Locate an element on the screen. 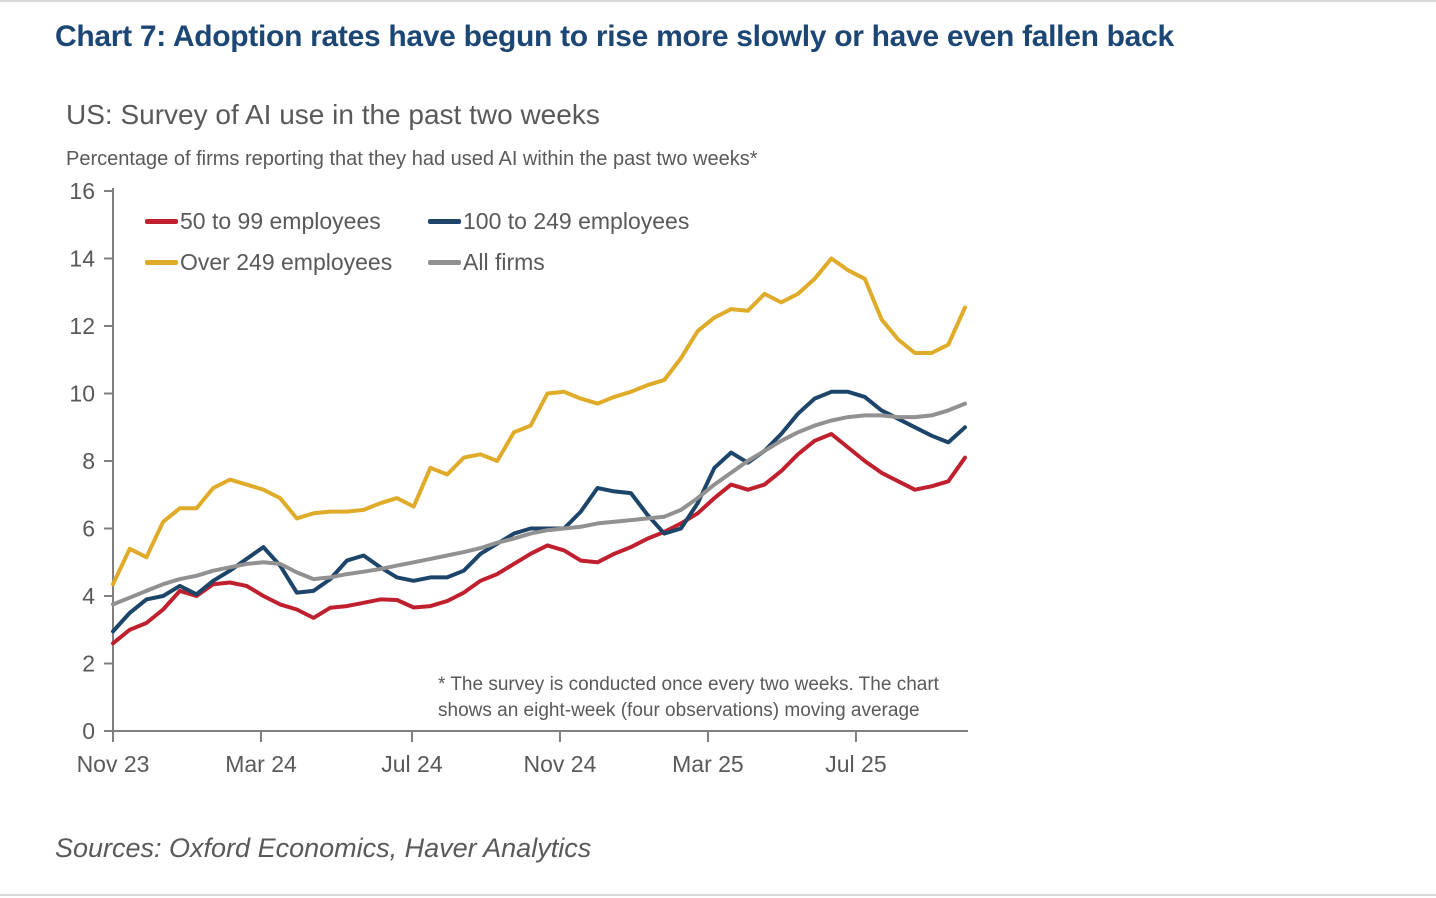 Image resolution: width=1436 pixels, height=898 pixels. y-axis-tick-label: 0 is located at coordinates (88, 731).